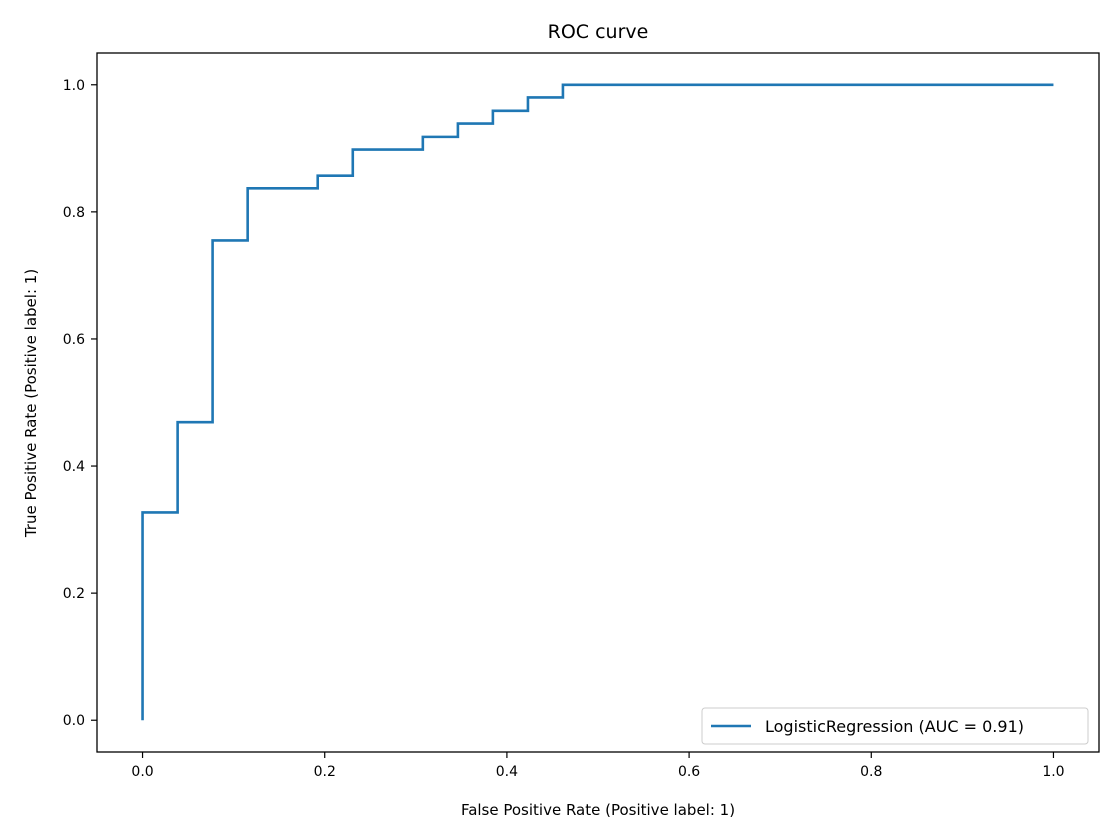  What do you see at coordinates (598, 32) in the screenshot?
I see `chart-title: ROC curve` at bounding box center [598, 32].